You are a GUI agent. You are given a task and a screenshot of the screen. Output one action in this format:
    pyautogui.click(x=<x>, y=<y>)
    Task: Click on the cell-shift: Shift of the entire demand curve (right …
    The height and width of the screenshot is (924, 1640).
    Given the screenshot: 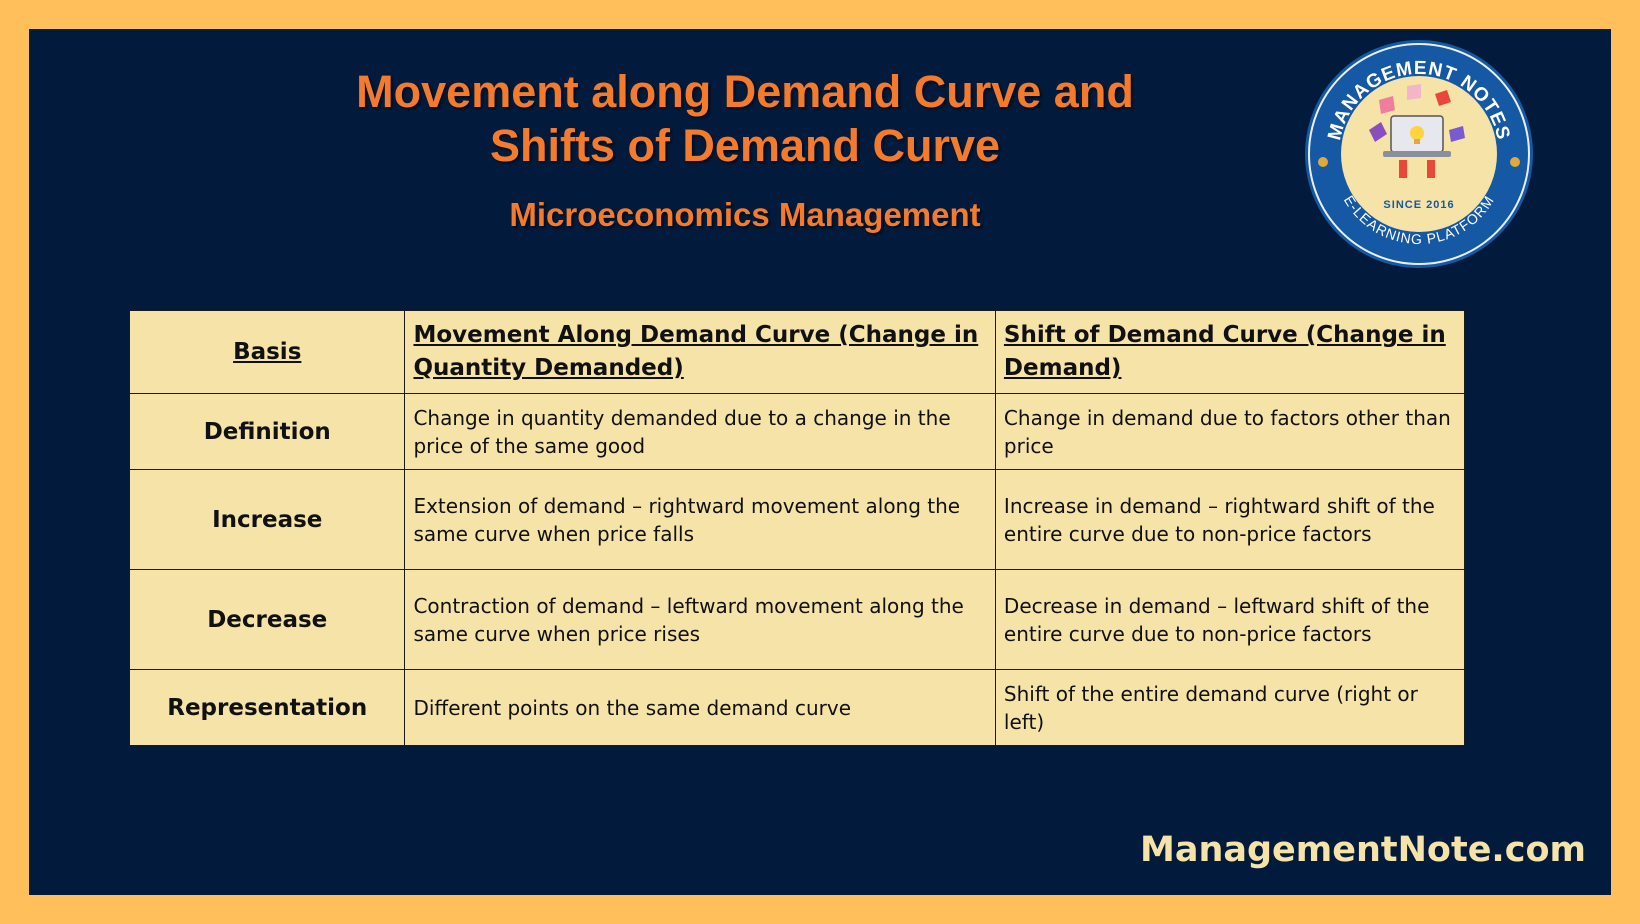 What is the action you would take?
    pyautogui.click(x=1230, y=707)
    